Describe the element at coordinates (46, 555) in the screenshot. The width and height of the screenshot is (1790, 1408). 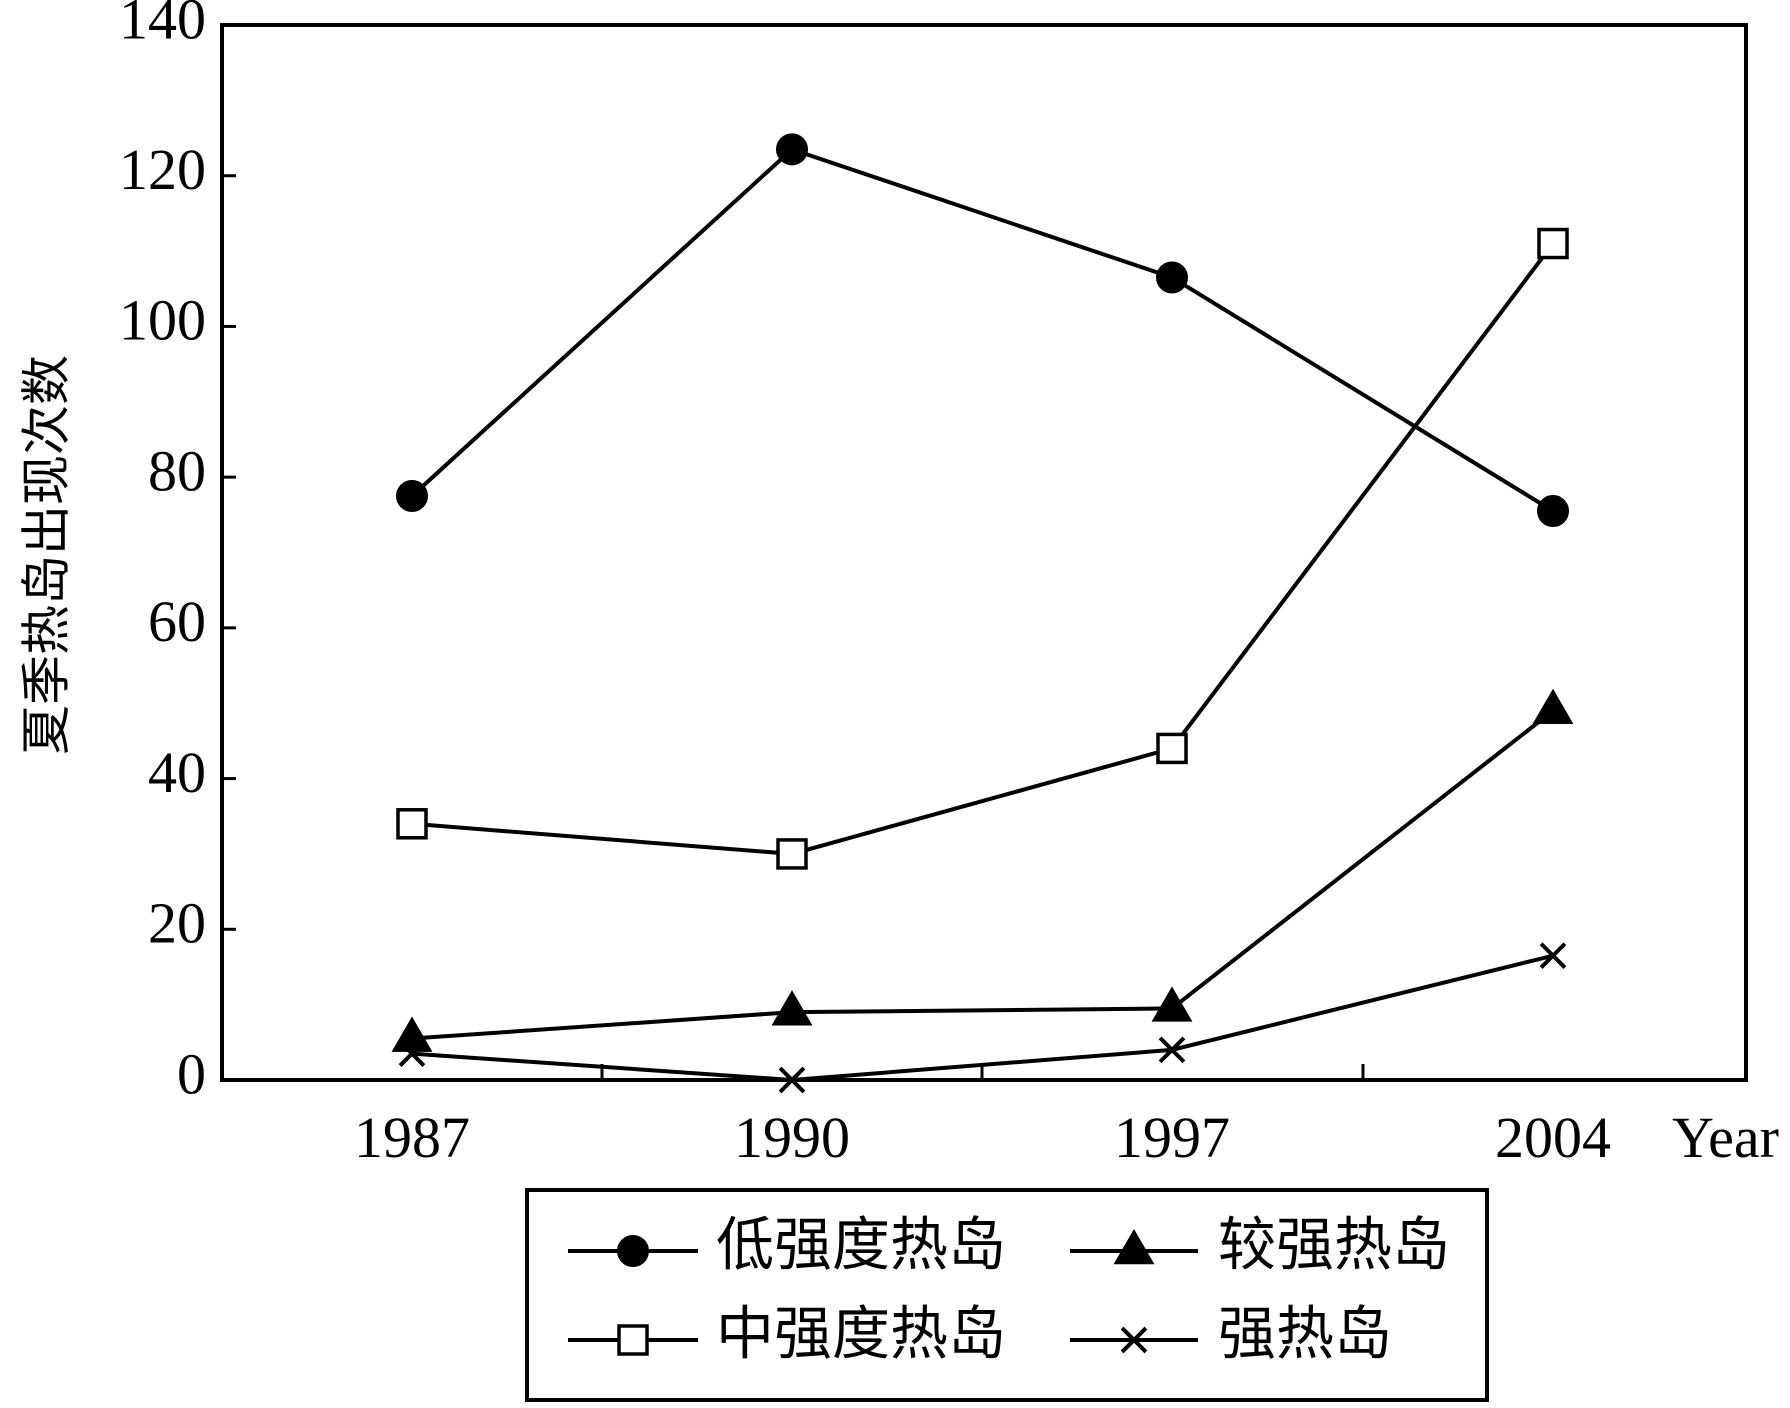
I see `y-axis-label: 夏季热岛出现次数` at that location.